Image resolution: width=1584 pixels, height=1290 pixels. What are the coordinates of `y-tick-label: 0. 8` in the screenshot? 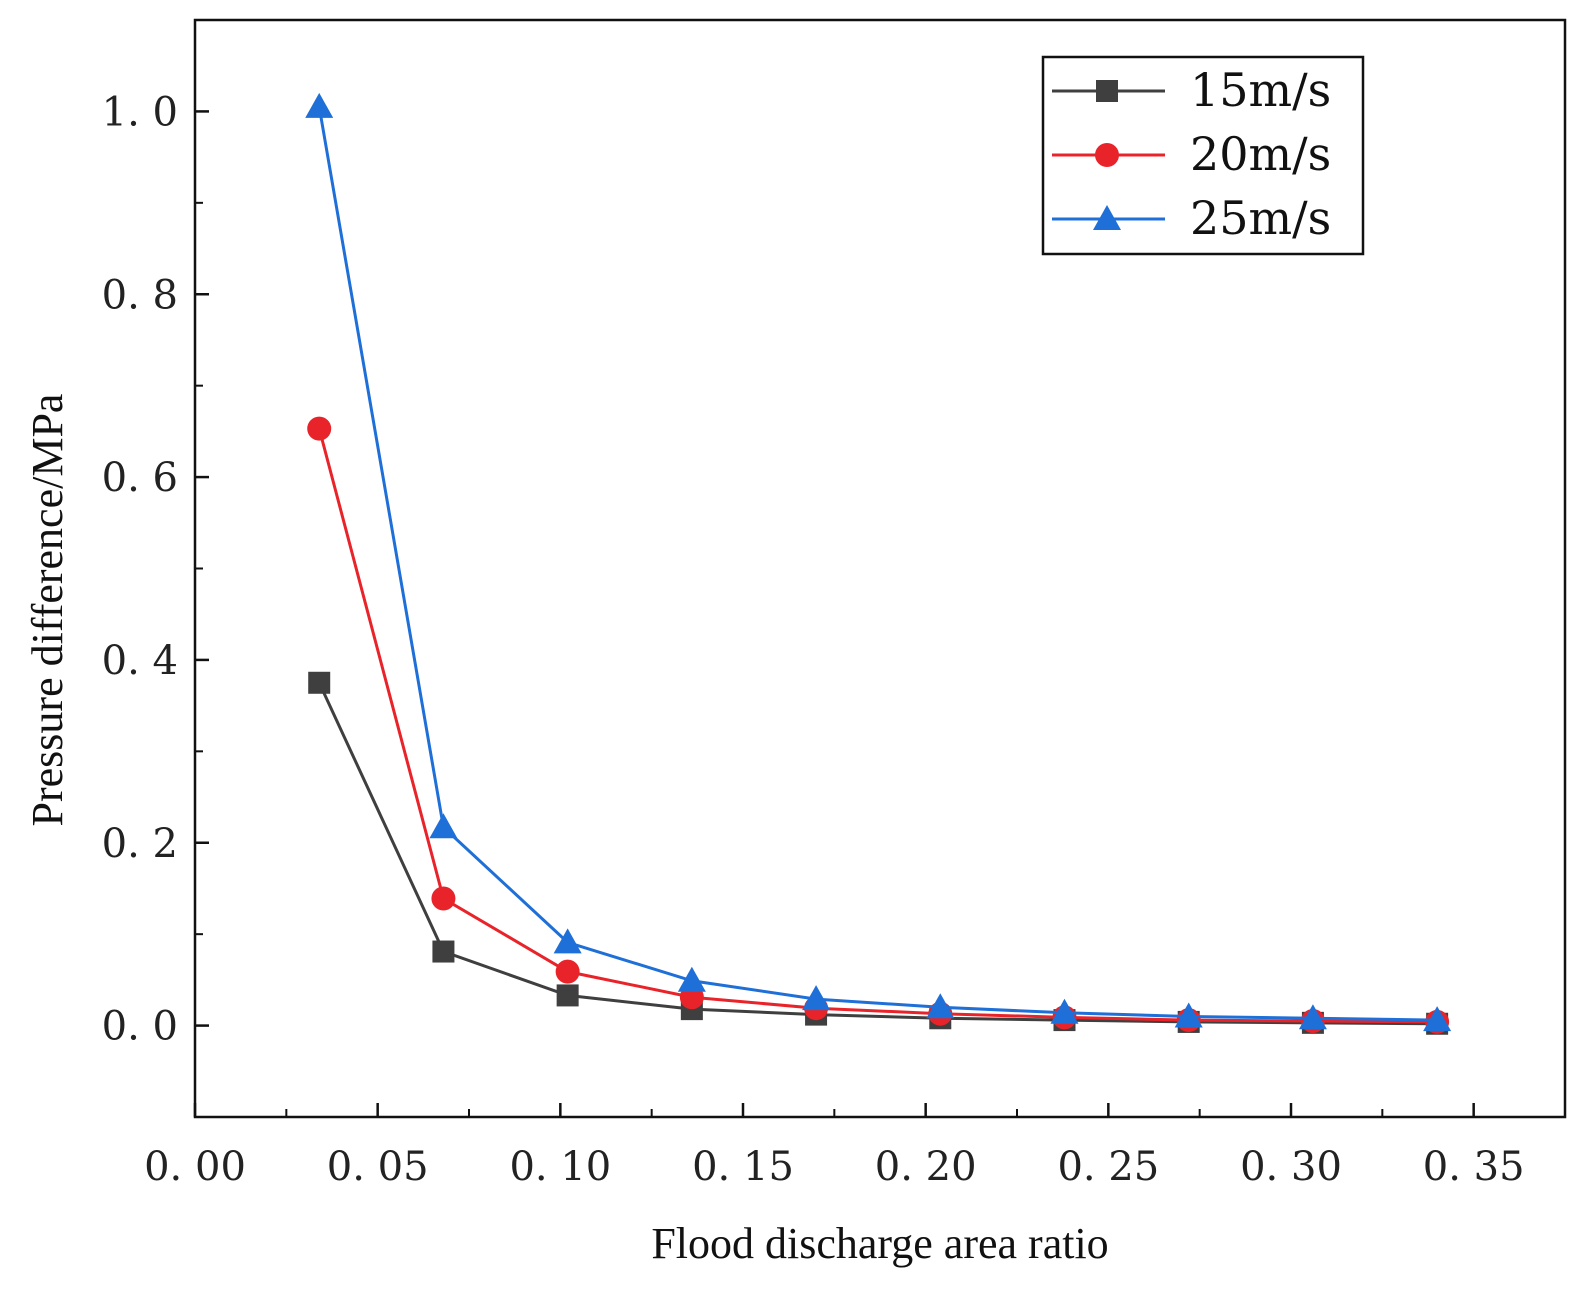 It's located at (140, 295).